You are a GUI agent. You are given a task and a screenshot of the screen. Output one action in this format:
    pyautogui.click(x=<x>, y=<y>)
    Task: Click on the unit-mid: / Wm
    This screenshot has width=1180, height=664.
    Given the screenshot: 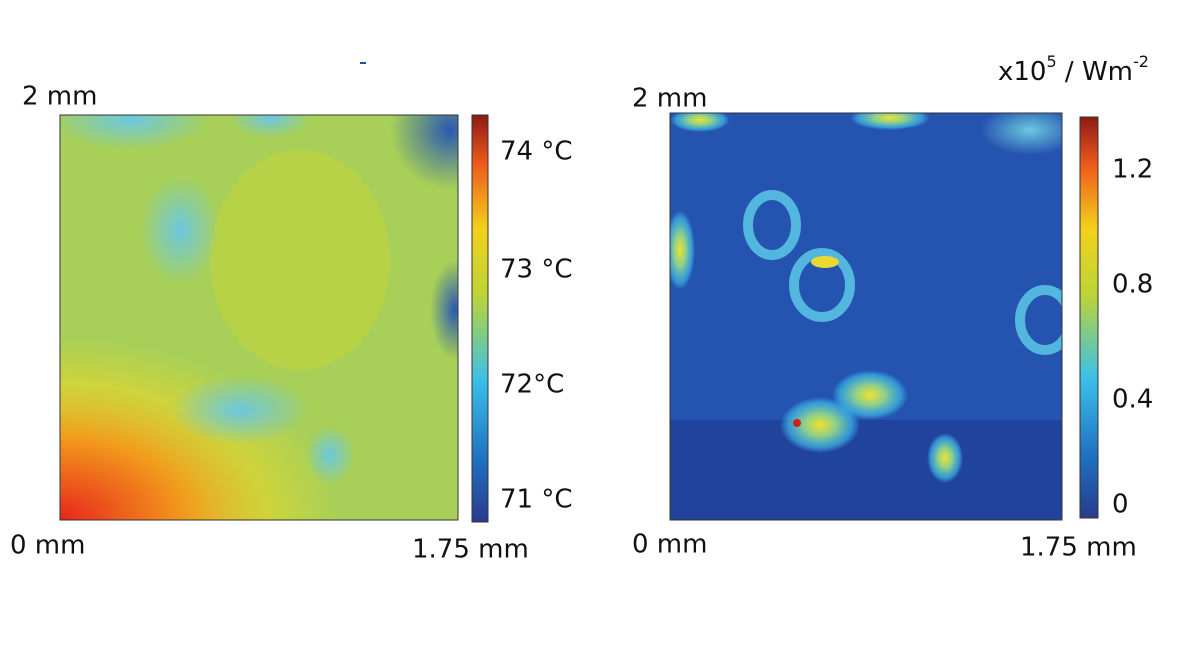 What is the action you would take?
    pyautogui.click(x=1095, y=72)
    